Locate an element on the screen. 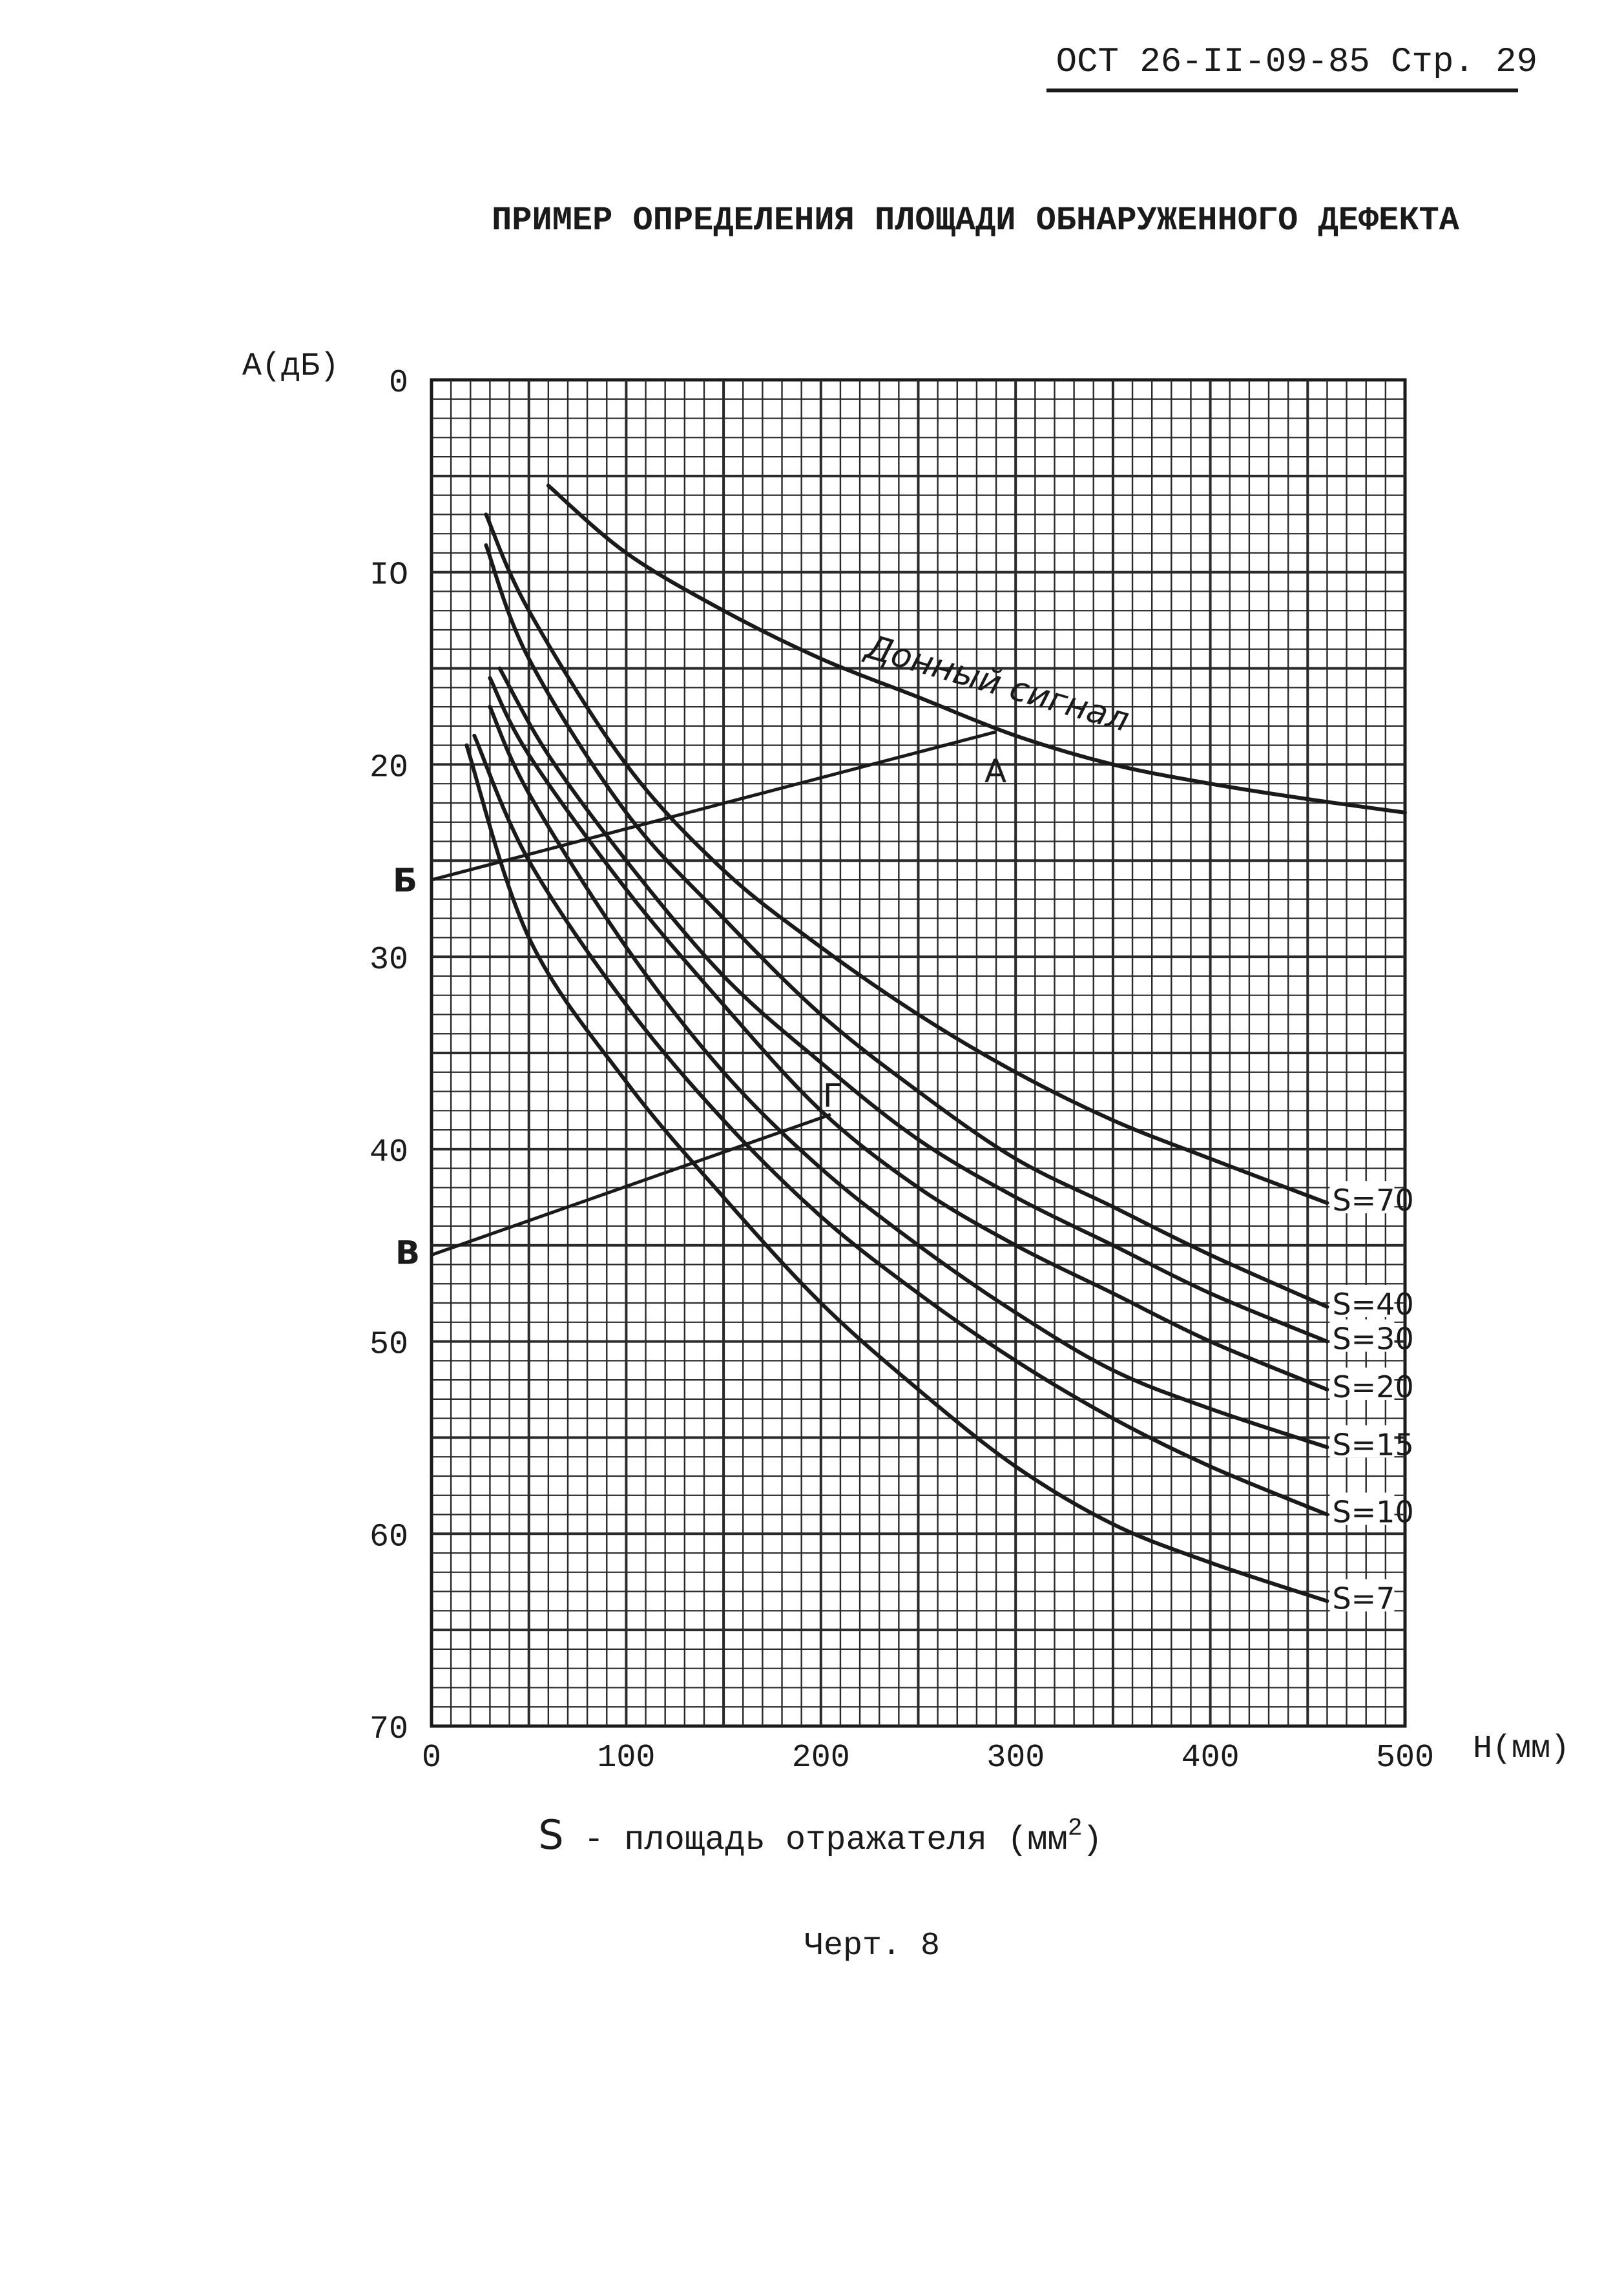 This screenshot has width=1624, height=2281. series-label: S=70 is located at coordinates (1372, 1200).